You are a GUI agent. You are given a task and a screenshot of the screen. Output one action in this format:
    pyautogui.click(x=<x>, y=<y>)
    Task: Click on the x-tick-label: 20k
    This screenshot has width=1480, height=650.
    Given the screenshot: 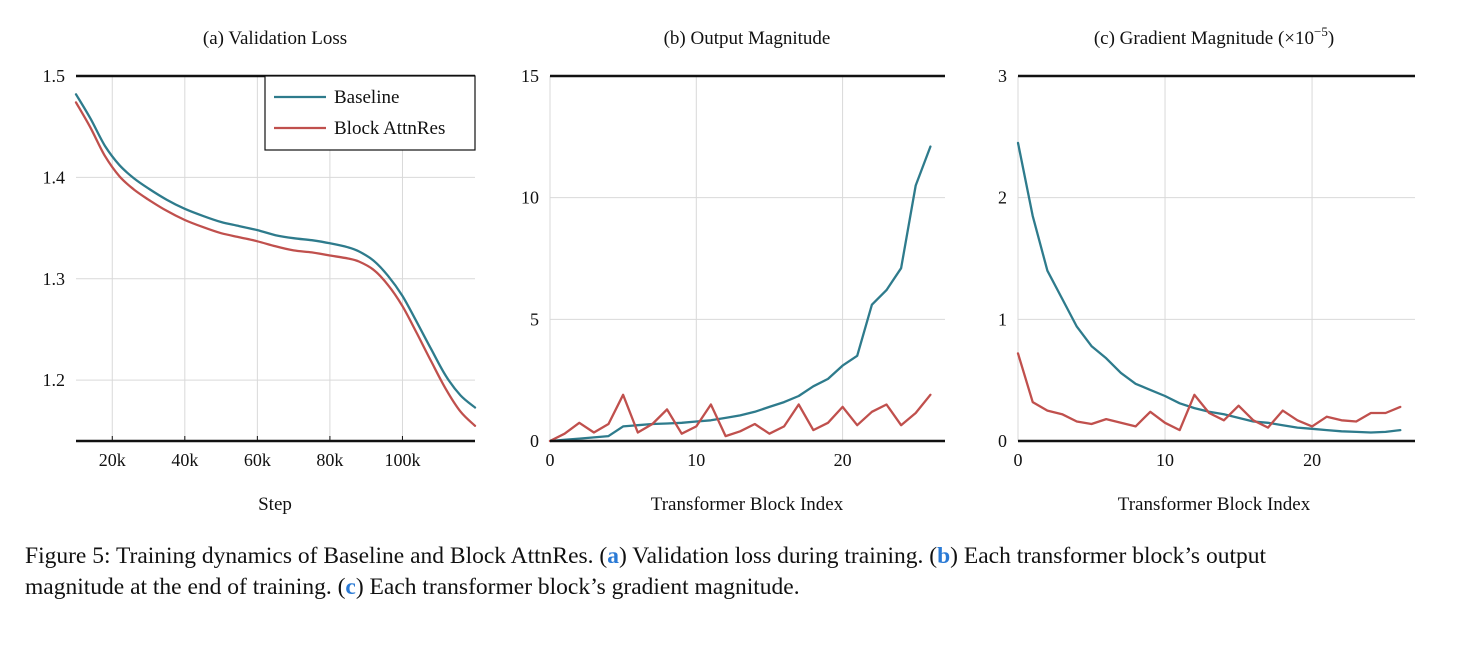 What is the action you would take?
    pyautogui.click(x=112, y=460)
    